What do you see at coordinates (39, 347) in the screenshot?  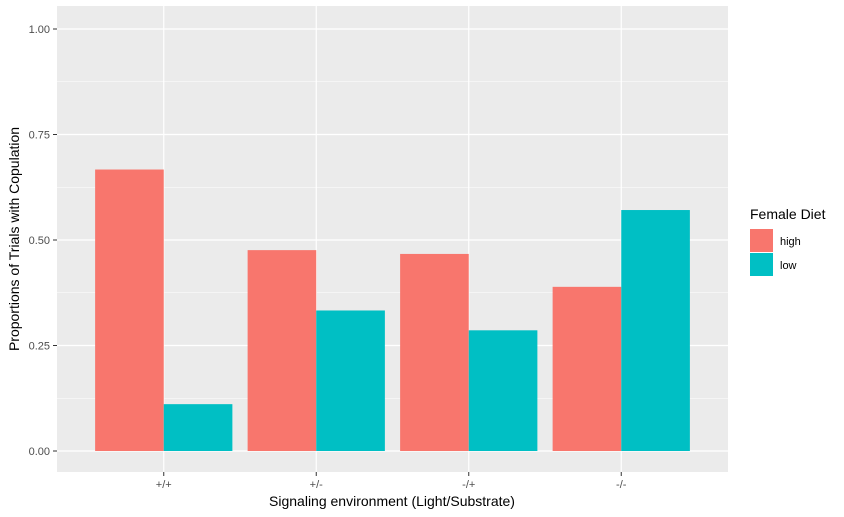 I see `y-tick-label: 0.25` at bounding box center [39, 347].